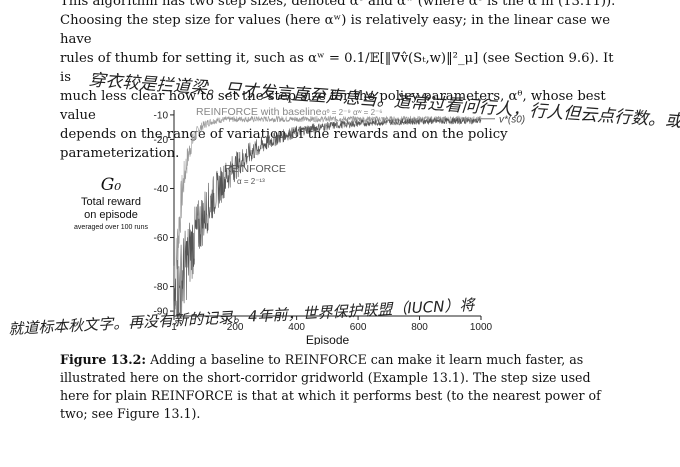 Image resolution: width=680 pixels, height=467 pixels. Describe the element at coordinates (174, 327) in the screenshot. I see `x-tick-label: 1` at that location.